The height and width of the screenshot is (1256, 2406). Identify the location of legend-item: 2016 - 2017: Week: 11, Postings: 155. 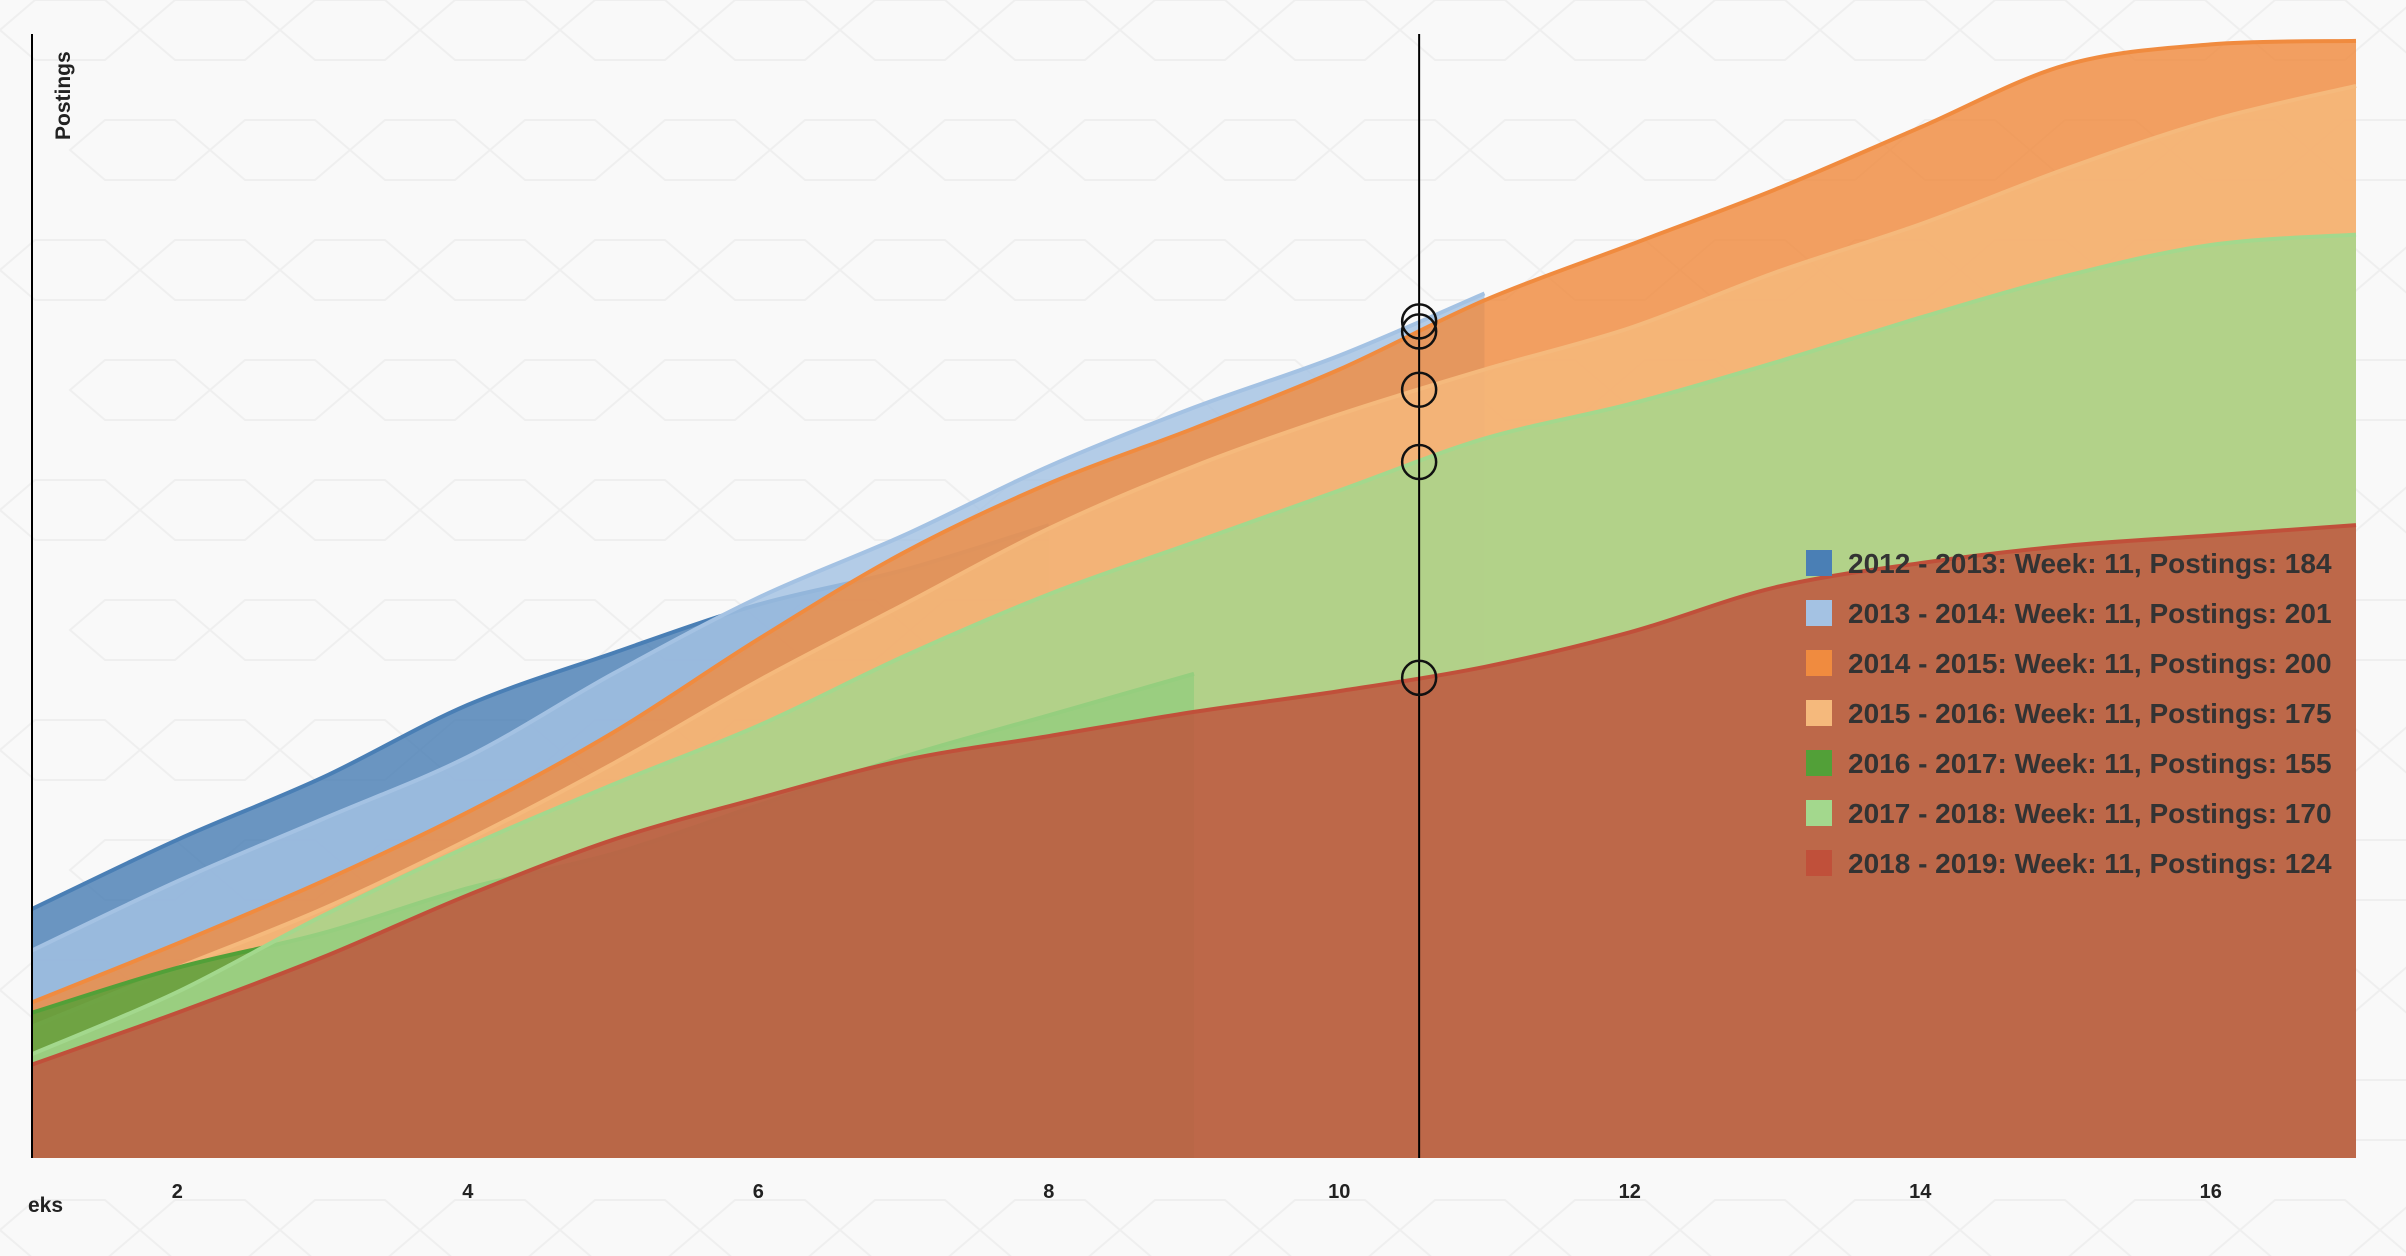
(2069, 763).